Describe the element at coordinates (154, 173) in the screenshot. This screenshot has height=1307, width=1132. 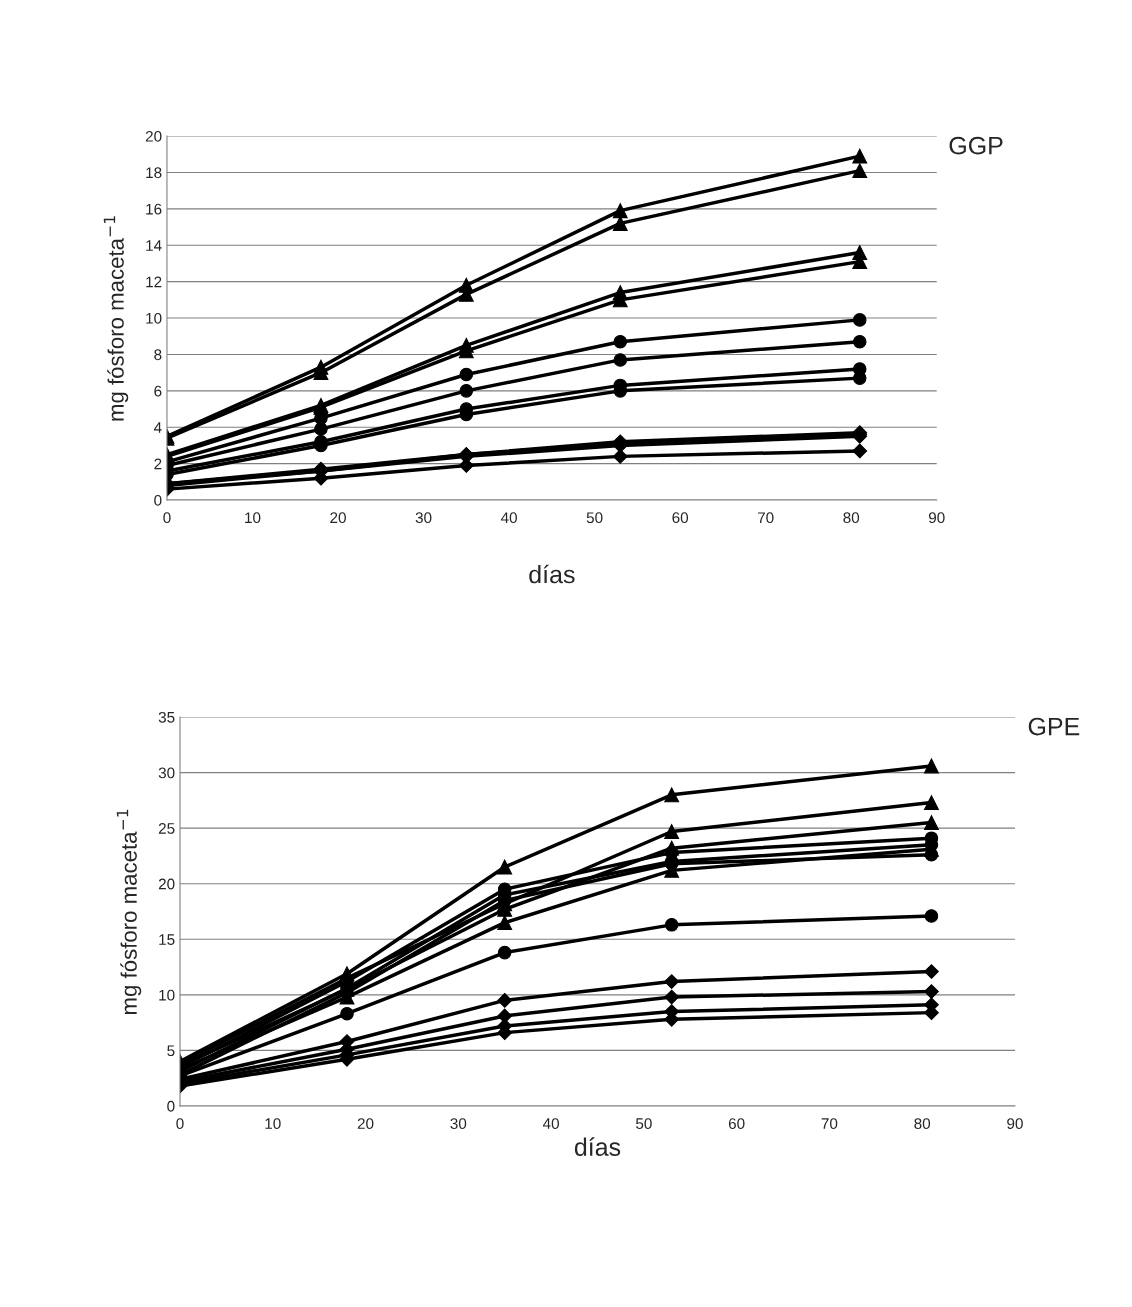
I see `y-tick-label: 18` at that location.